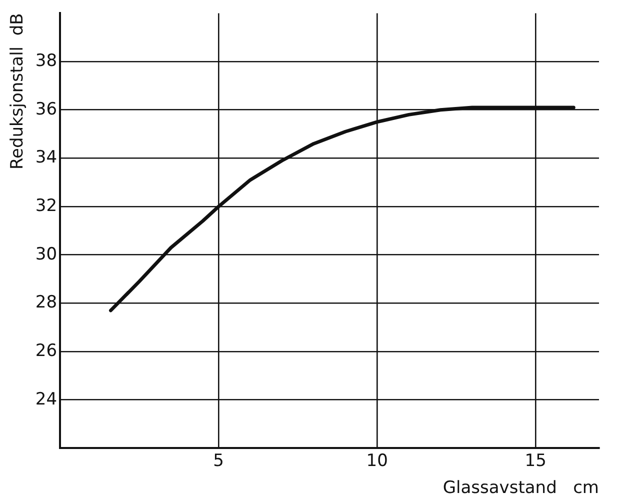 This screenshot has height=503, width=627. Describe the element at coordinates (535, 460) in the screenshot. I see `x-tick-label: 15` at that location.